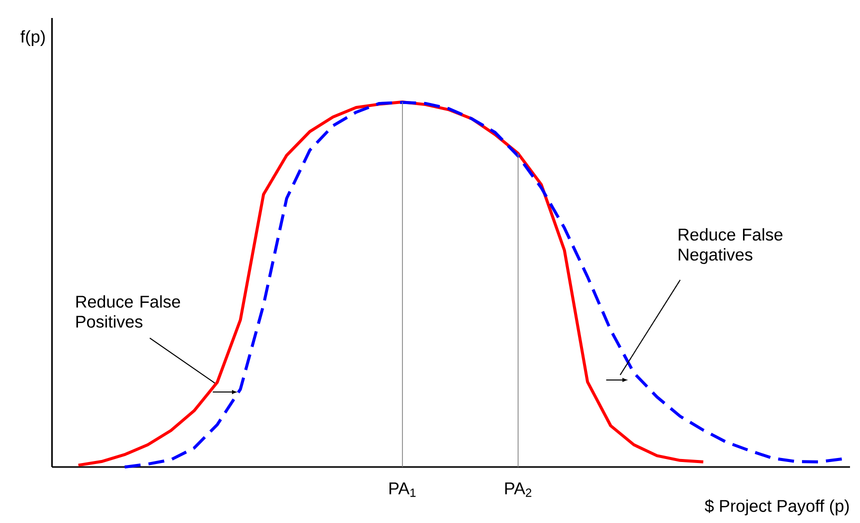  What do you see at coordinates (403, 489) in the screenshot?
I see `x-tick-label: PA$_{1}$` at bounding box center [403, 489].